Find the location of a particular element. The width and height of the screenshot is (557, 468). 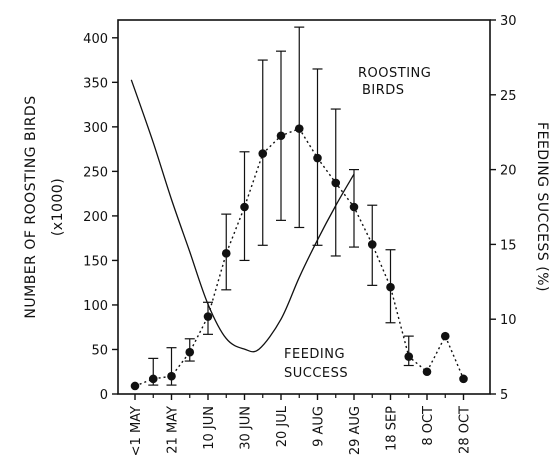

right-tick-label: 10 is located at coordinates (508, 320).